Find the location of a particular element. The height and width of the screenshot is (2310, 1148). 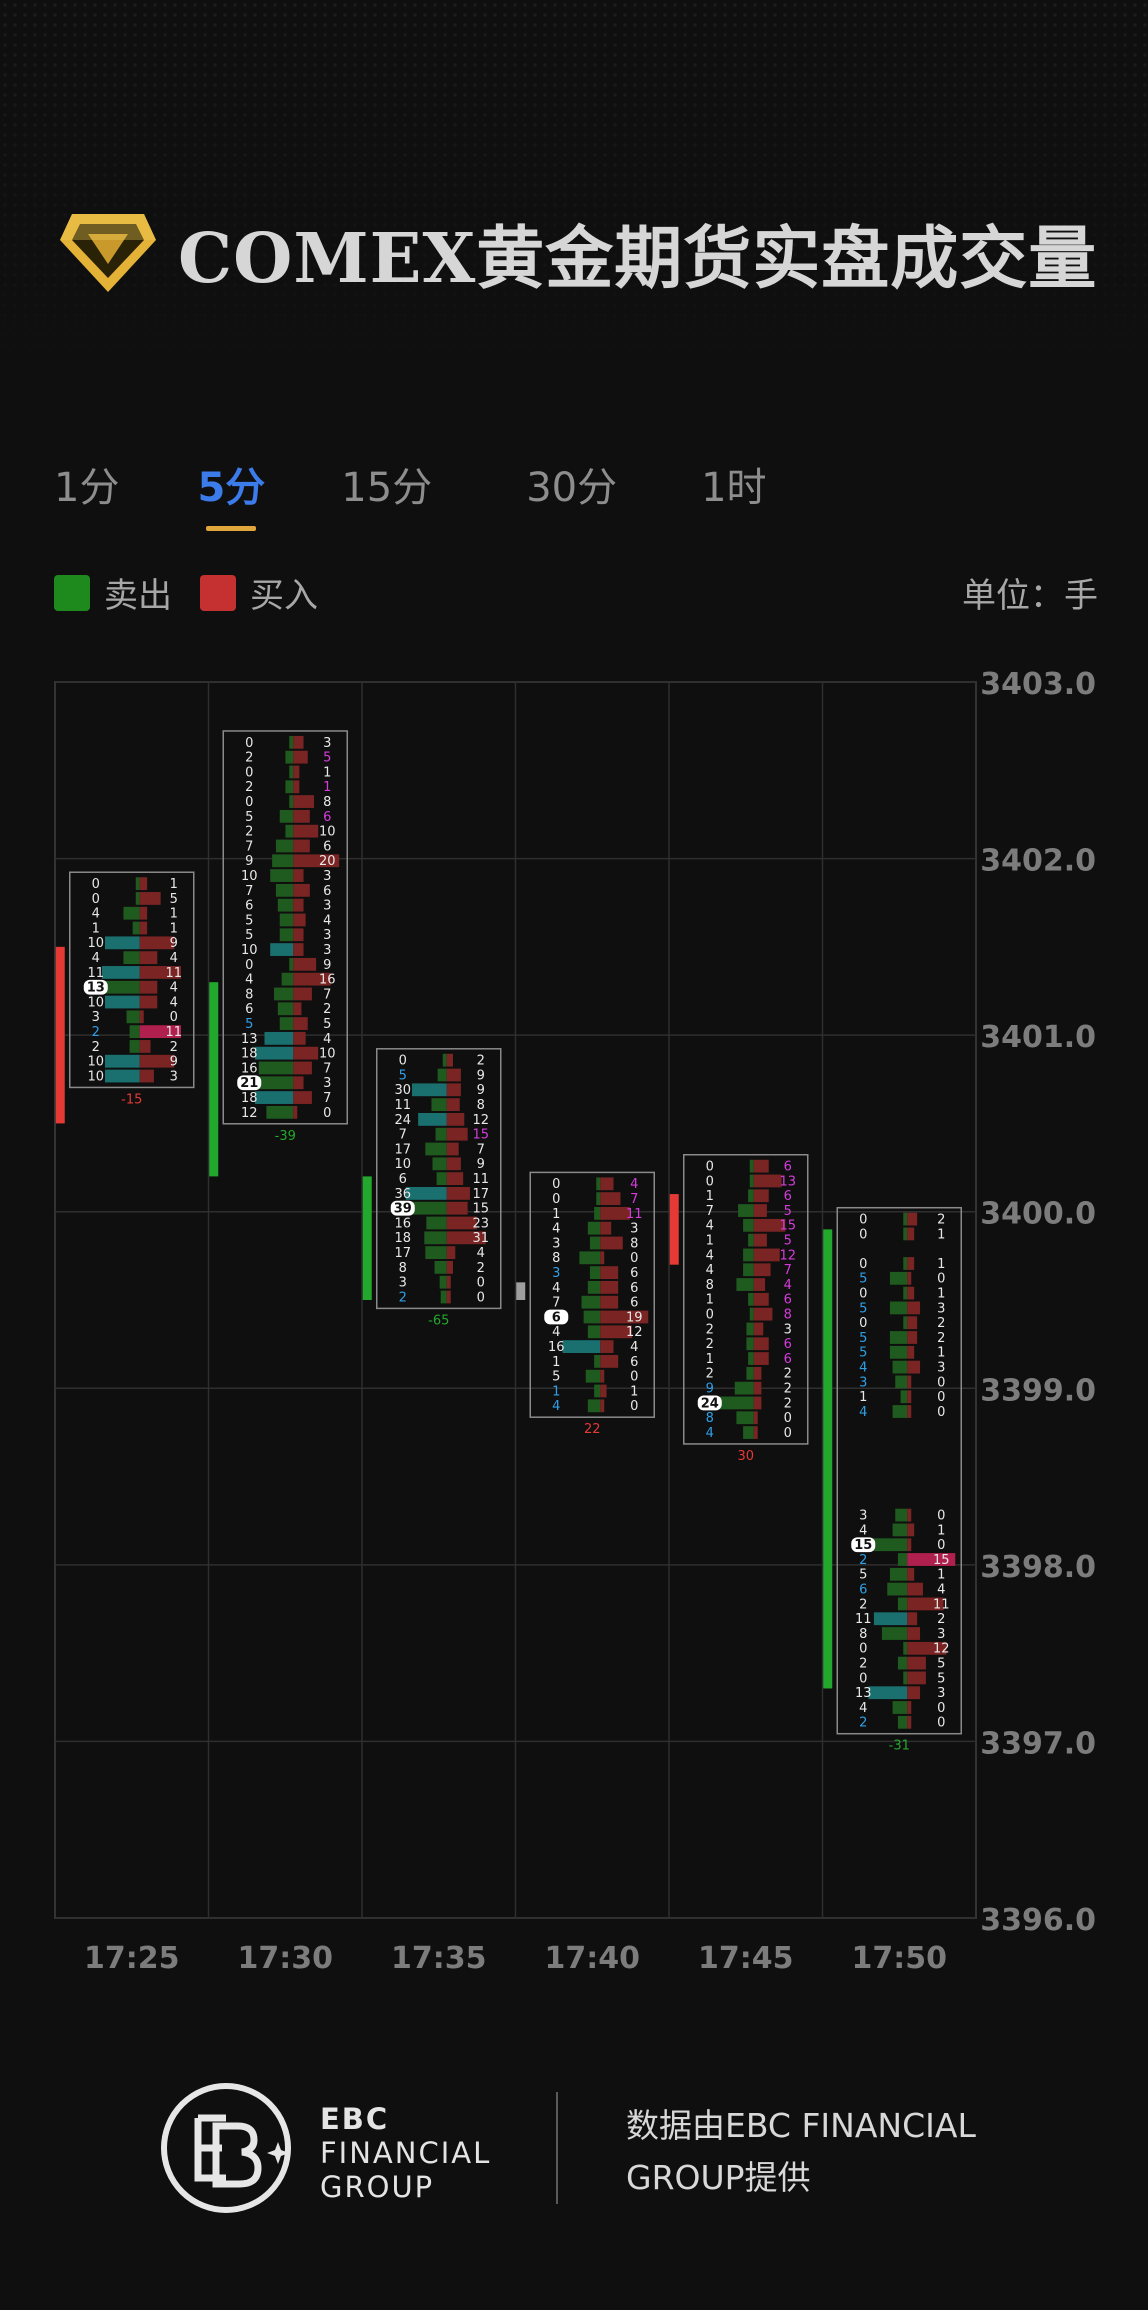

sell-volume-label: 13 is located at coordinates (863, 1693).